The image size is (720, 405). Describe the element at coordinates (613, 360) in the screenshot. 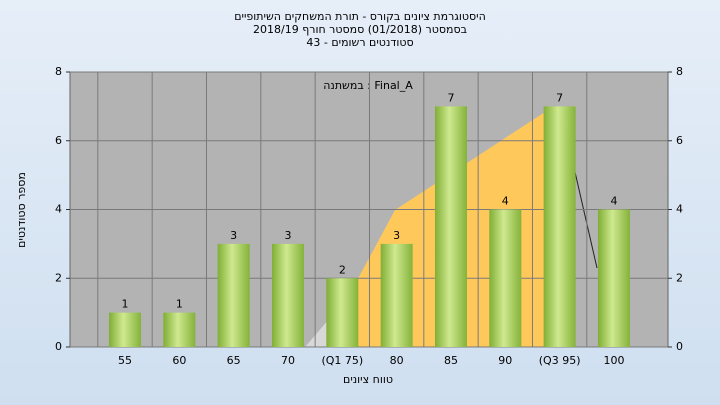

I see `x-tick-label: 100` at that location.